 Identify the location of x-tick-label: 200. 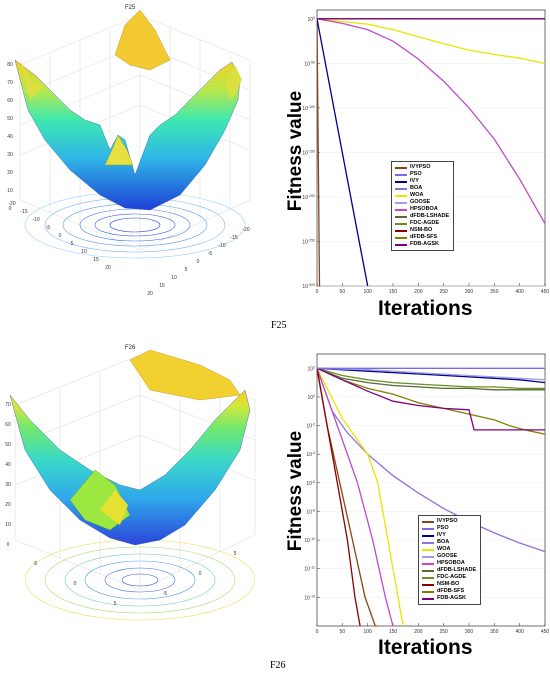
(418, 292).